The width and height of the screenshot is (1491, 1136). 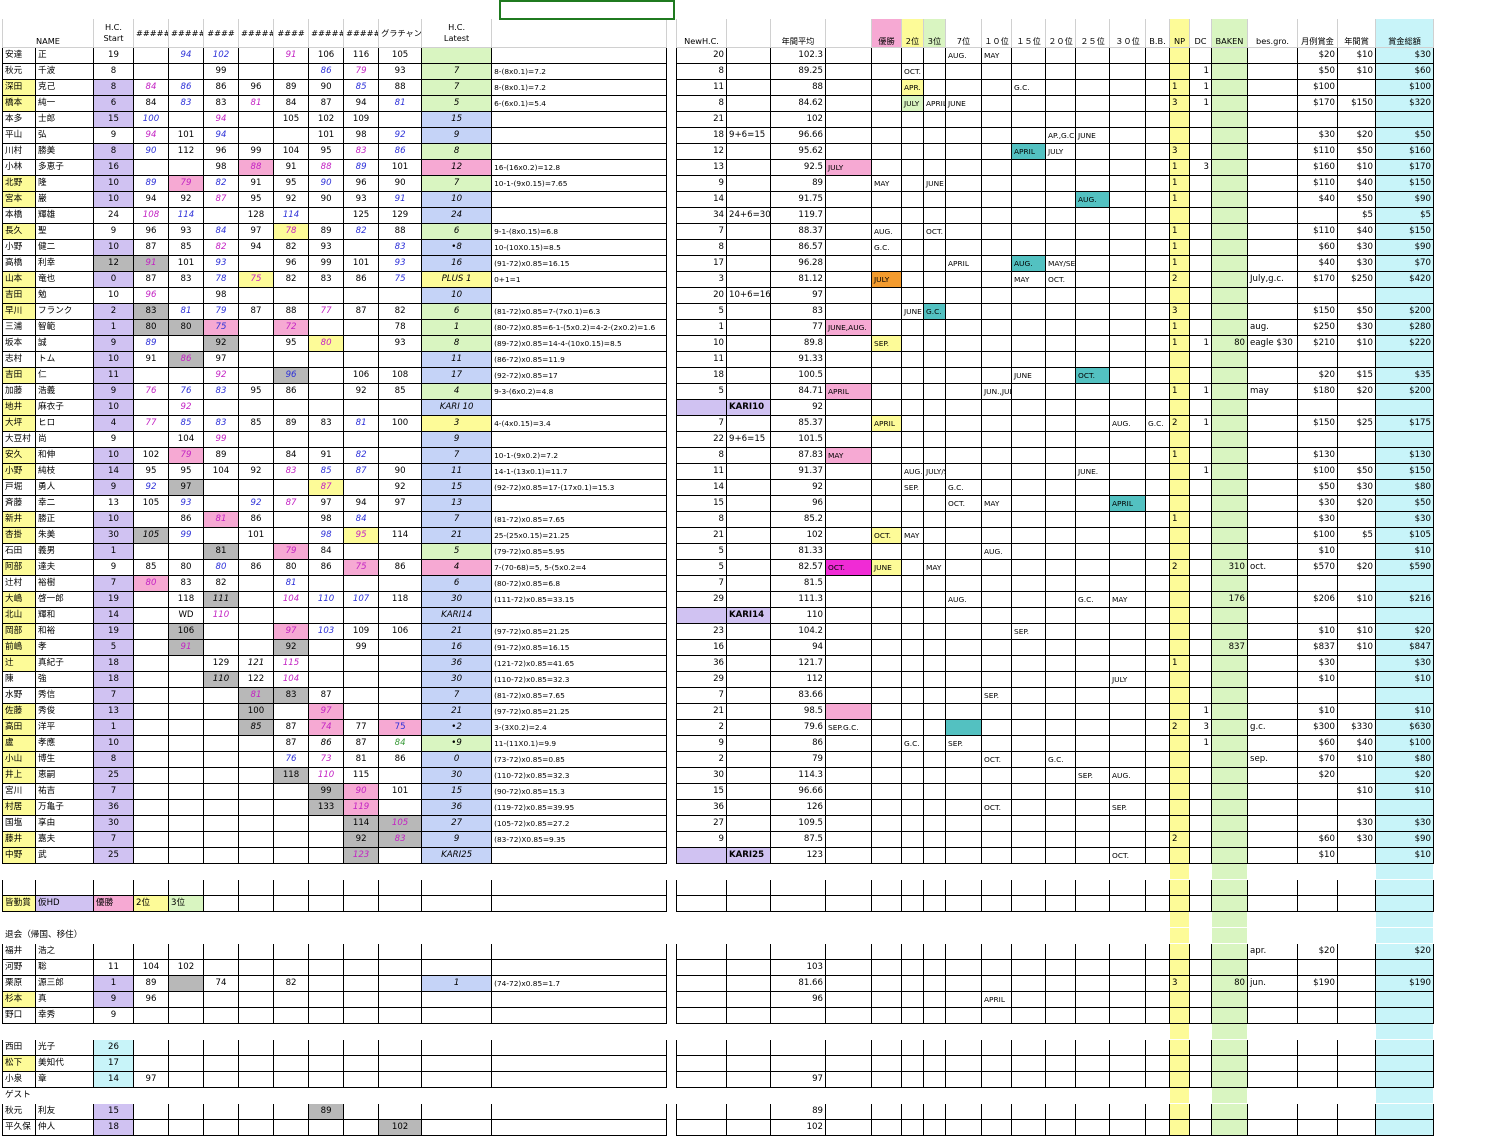 I want to click on round-score-cell: 89, so click(x=151, y=183).